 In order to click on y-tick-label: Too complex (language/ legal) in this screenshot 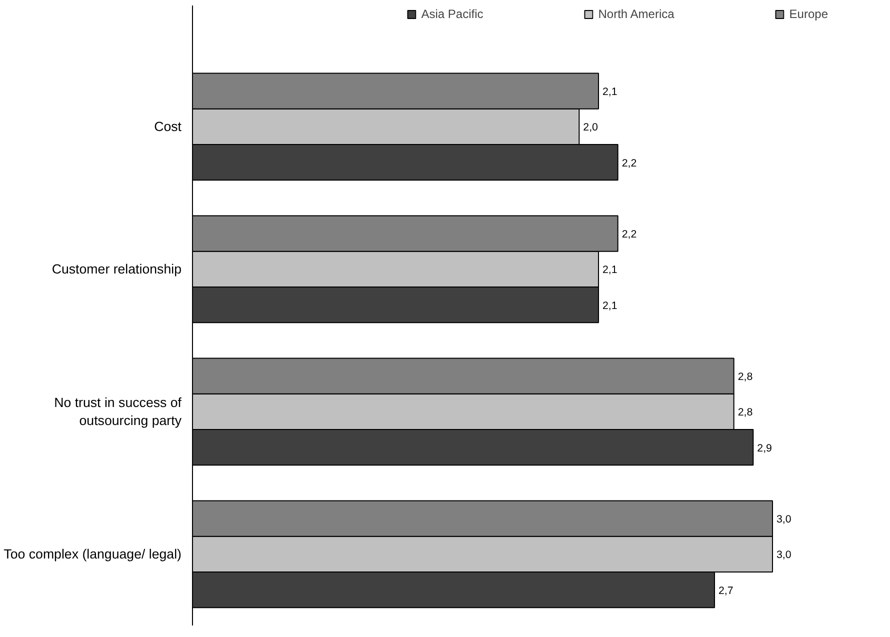, I will do `click(93, 554)`.